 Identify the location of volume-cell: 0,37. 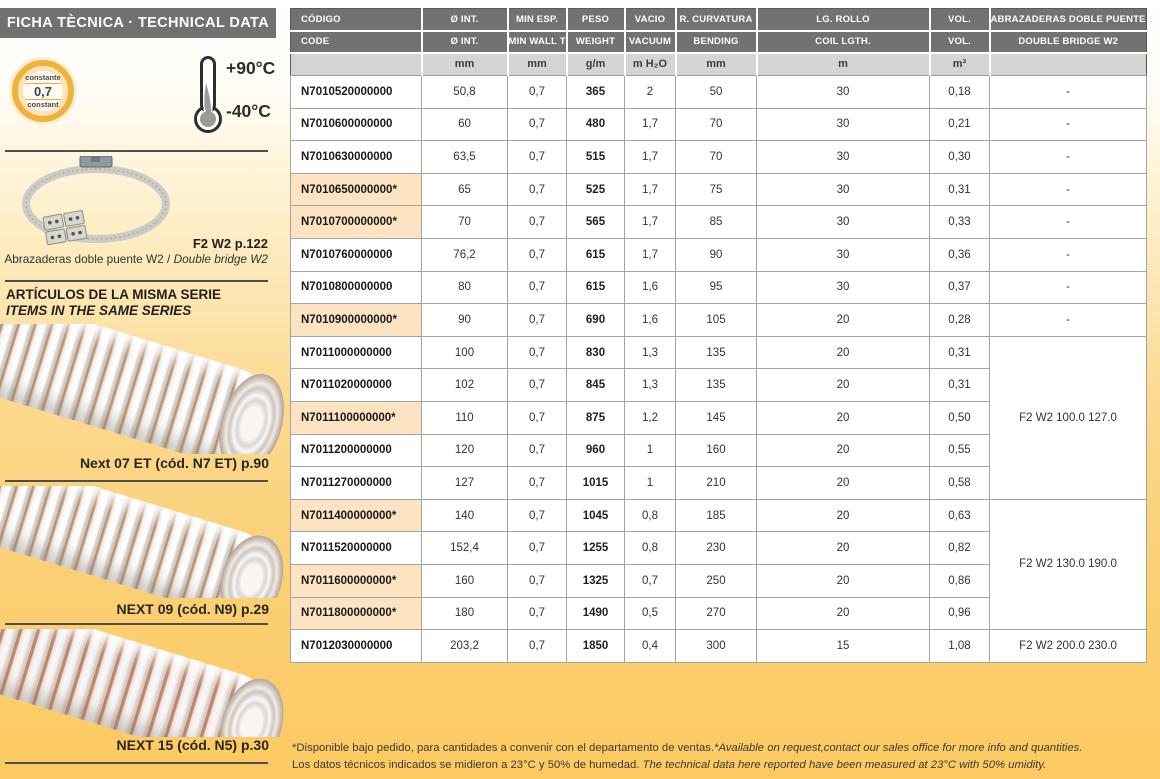
(959, 287).